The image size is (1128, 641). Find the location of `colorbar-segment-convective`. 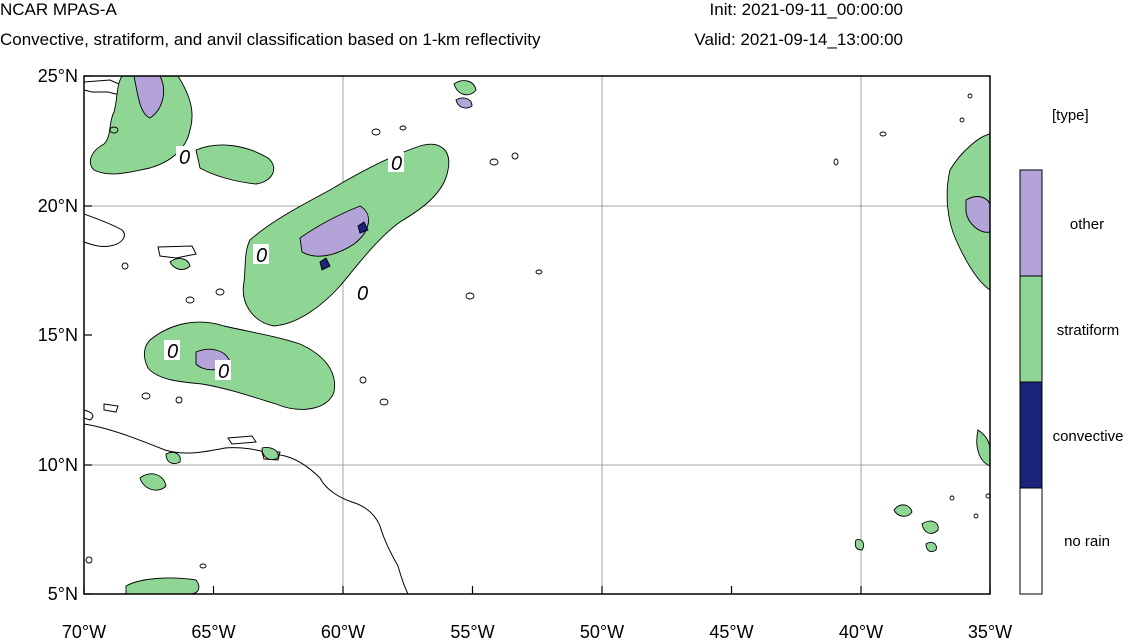

colorbar-segment-convective is located at coordinates (1031, 435).